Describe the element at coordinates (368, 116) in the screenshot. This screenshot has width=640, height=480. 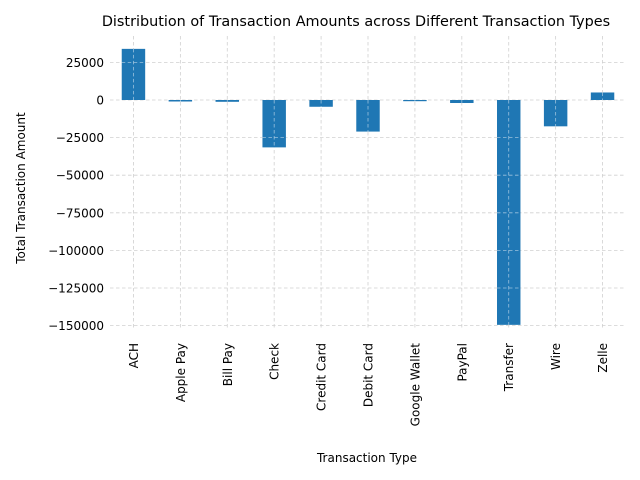
I see `bar-debit-card` at that location.